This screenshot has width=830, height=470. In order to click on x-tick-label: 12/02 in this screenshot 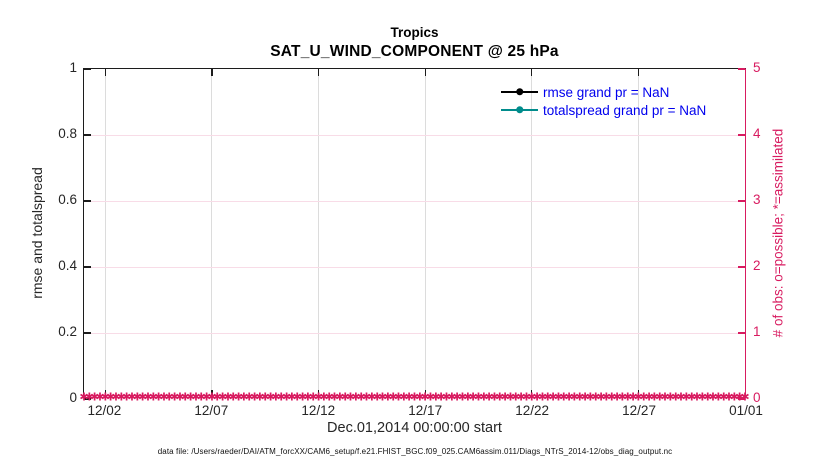, I will do `click(104, 410)`.